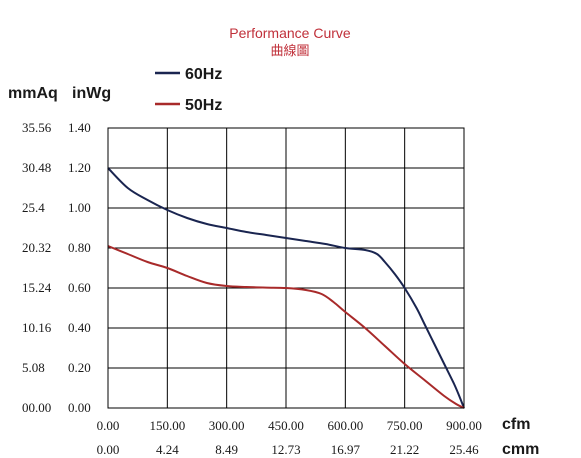 Image resolution: width=581 pixels, height=458 pixels. I want to click on x-tick-label: 0.00, so click(108, 425).